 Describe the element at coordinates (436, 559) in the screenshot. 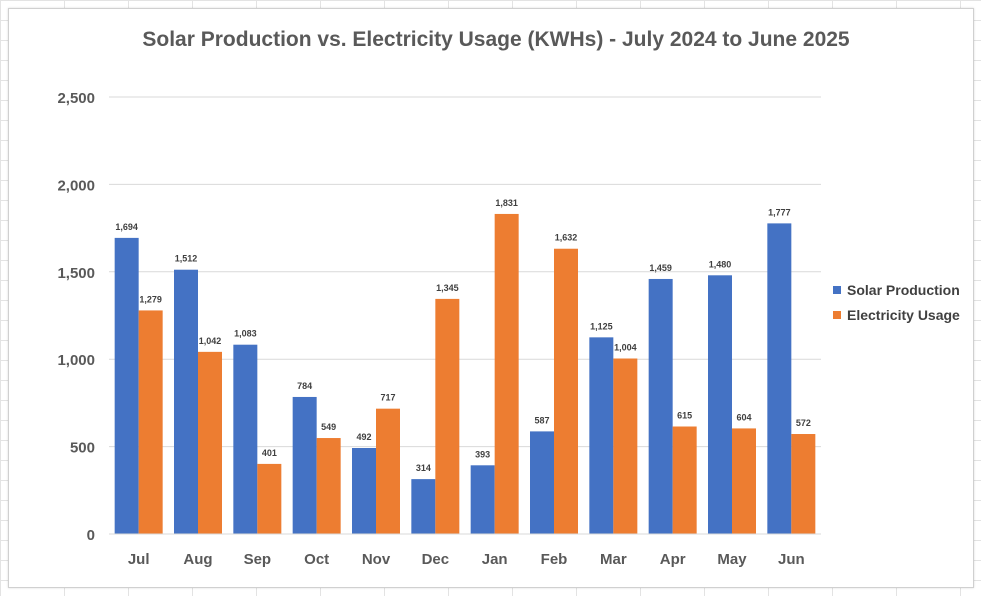

I see `x-tick-label: Dec` at that location.